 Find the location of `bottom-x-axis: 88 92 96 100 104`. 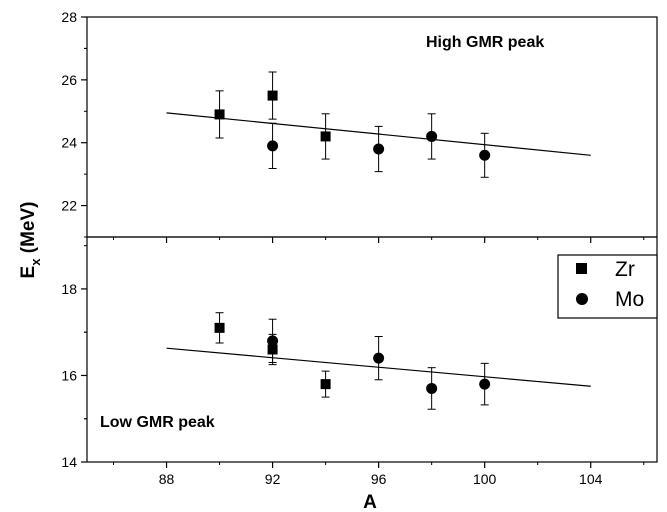

bottom-x-axis: 88 92 96 100 104 is located at coordinates (379, 474).